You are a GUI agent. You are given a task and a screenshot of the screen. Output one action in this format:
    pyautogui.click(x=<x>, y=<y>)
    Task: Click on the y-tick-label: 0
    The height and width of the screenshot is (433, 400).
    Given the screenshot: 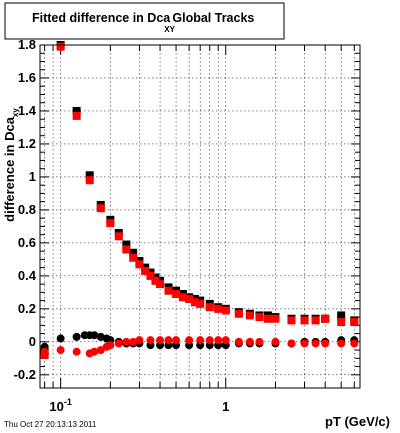 What is the action you would take?
    pyautogui.click(x=32, y=341)
    